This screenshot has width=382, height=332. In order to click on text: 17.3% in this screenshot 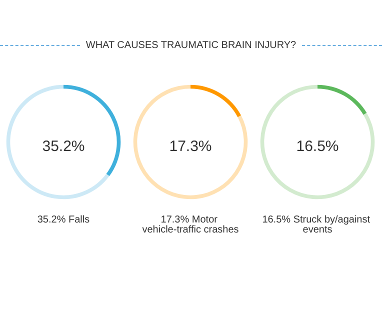, I will do `click(190, 146)`.